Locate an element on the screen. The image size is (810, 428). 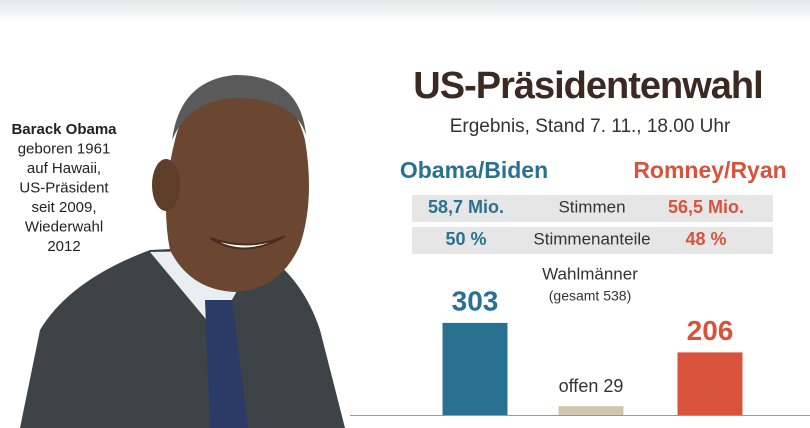
caption-line: Wiederwahl is located at coordinates (64, 226).